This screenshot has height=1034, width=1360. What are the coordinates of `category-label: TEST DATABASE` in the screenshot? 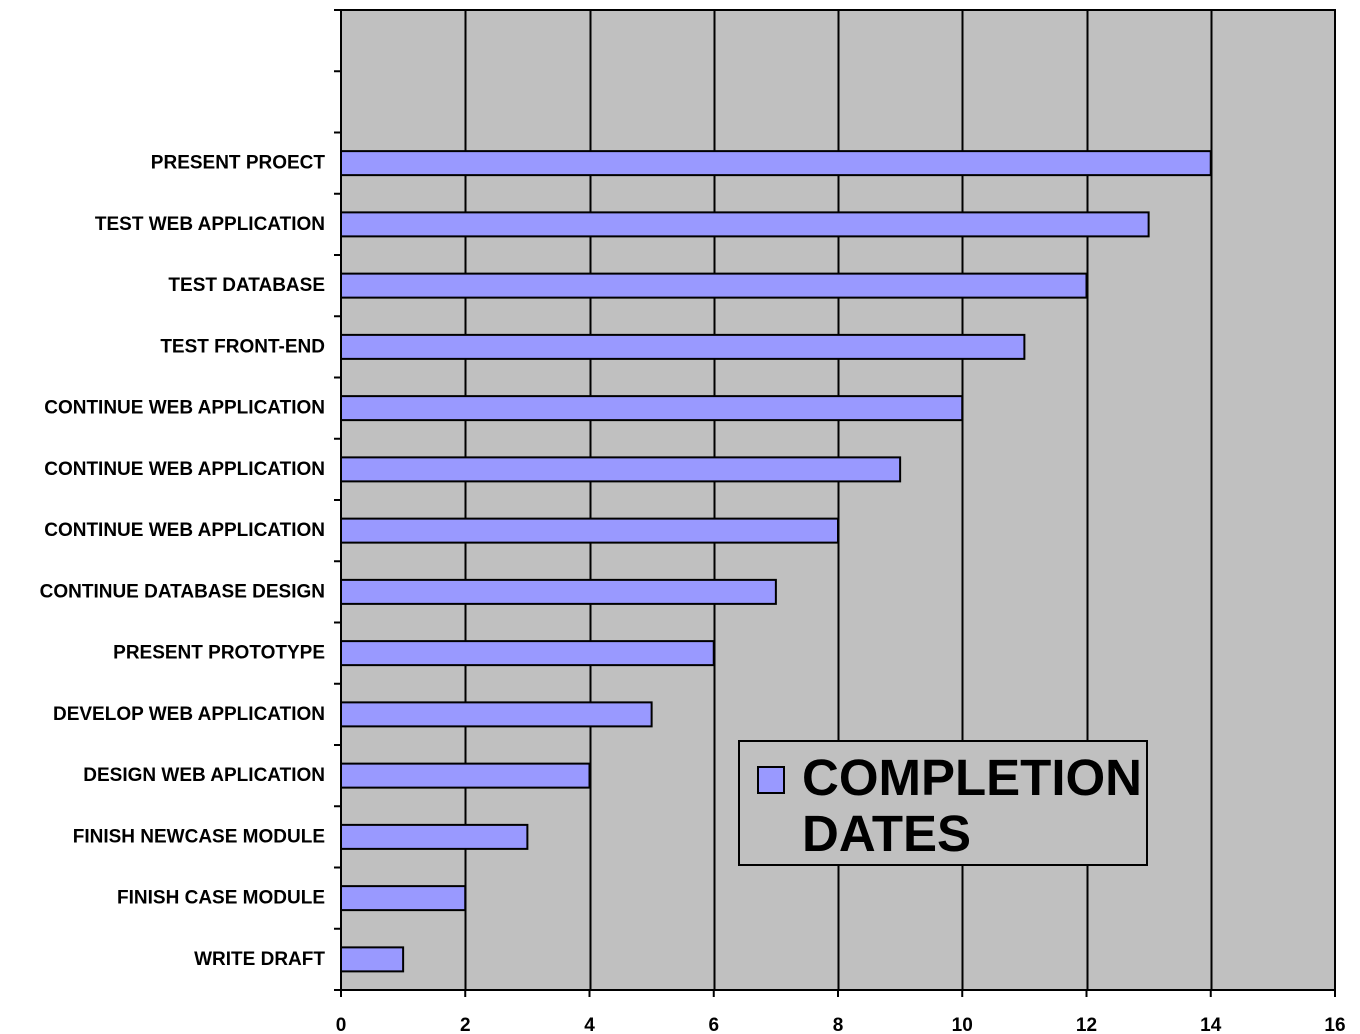 It's located at (246, 285).